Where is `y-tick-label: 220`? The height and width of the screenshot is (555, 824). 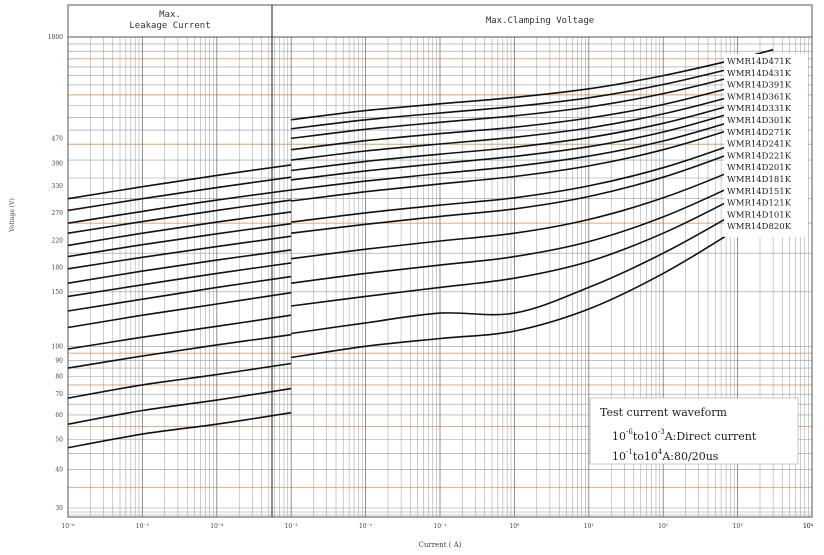
y-tick-label: 220 is located at coordinates (58, 240).